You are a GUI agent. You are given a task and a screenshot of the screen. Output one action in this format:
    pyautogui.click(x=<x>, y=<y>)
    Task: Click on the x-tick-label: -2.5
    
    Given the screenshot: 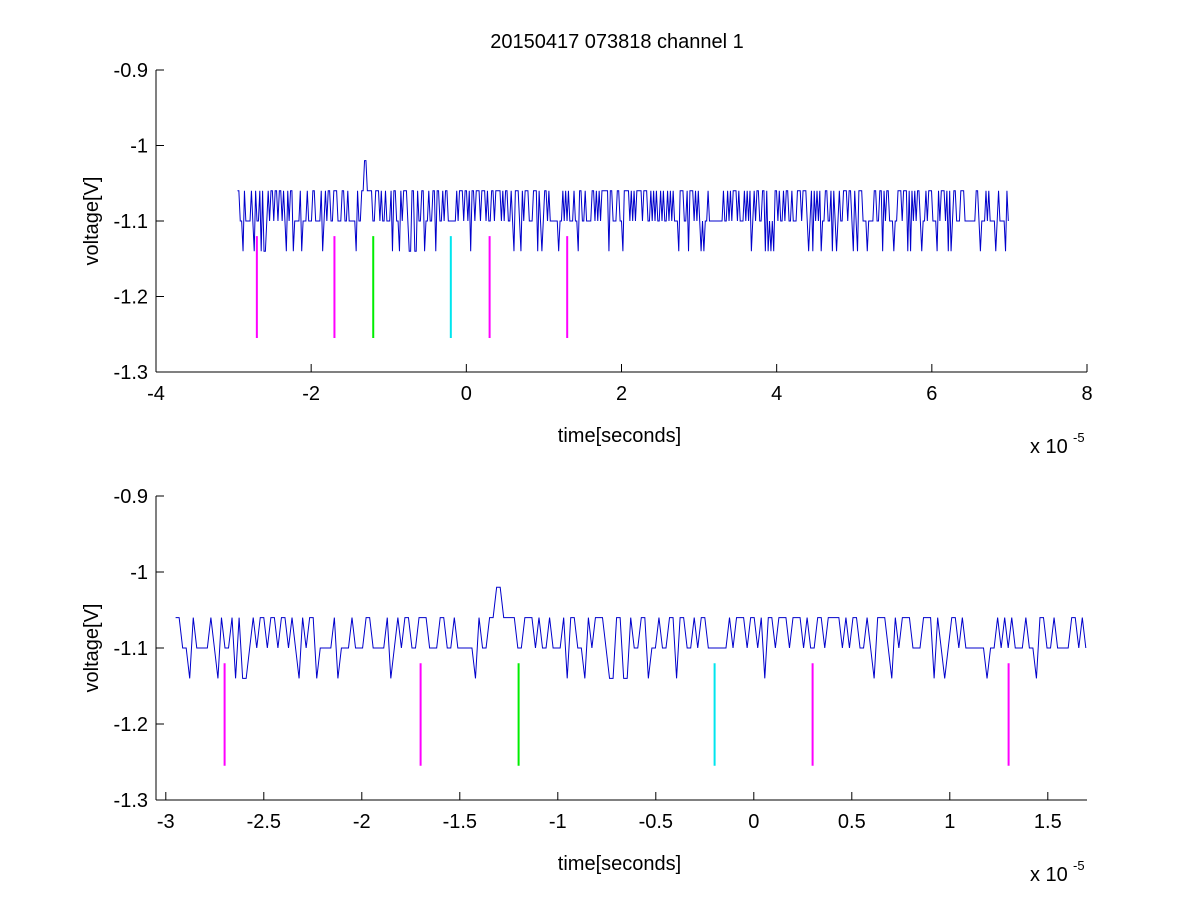 What is the action you would take?
    pyautogui.click(x=264, y=822)
    